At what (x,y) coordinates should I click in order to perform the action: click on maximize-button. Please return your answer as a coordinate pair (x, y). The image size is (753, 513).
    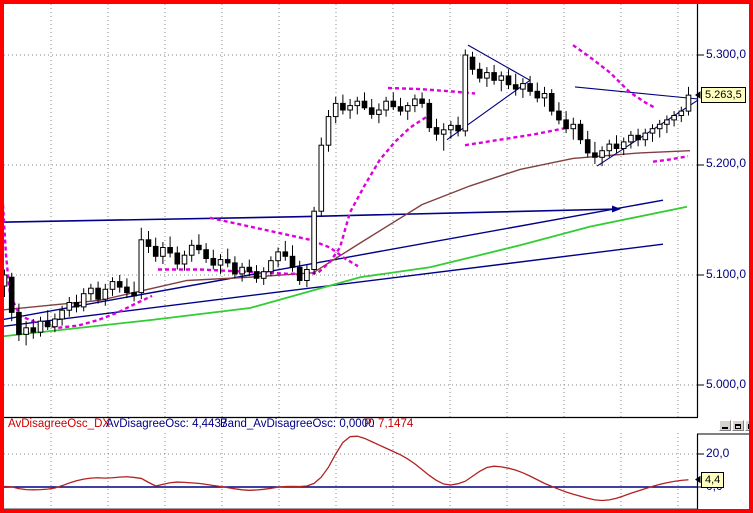
    Looking at the image, I should click on (738, 425).